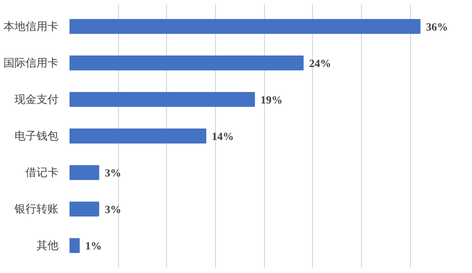 The image size is (472, 273). Describe the element at coordinates (47, 245) in the screenshot. I see `y-tick-label: 其他` at that location.